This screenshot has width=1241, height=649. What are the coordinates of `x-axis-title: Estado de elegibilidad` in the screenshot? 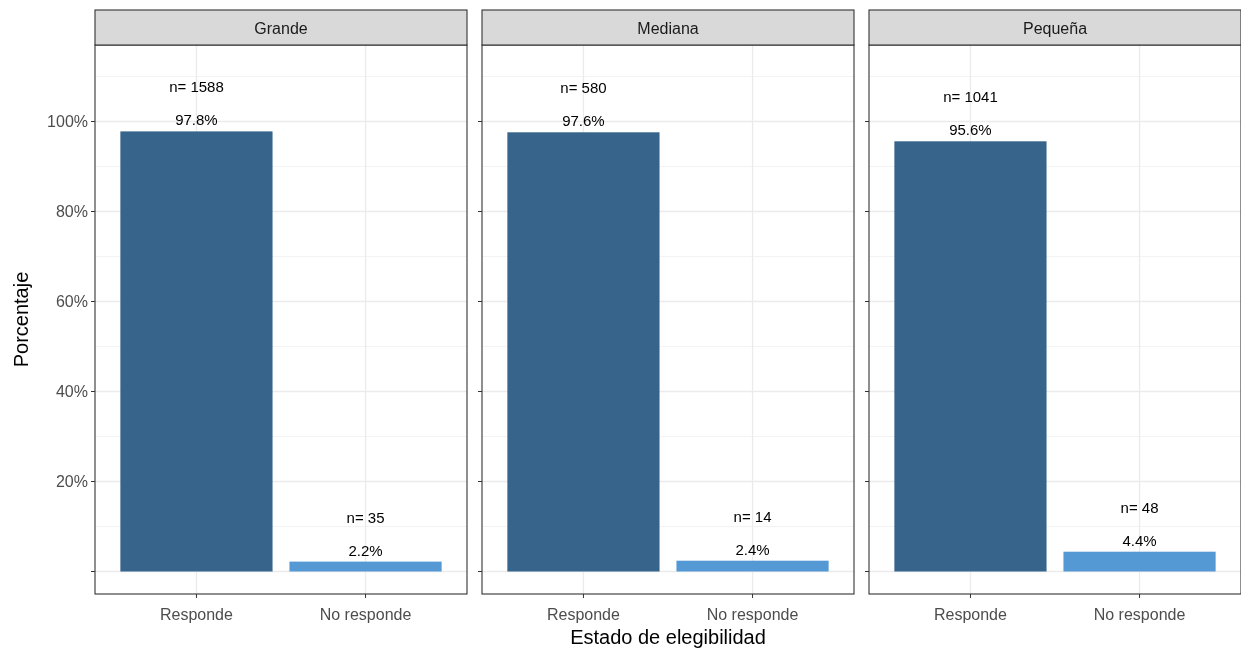 It's located at (668, 637).